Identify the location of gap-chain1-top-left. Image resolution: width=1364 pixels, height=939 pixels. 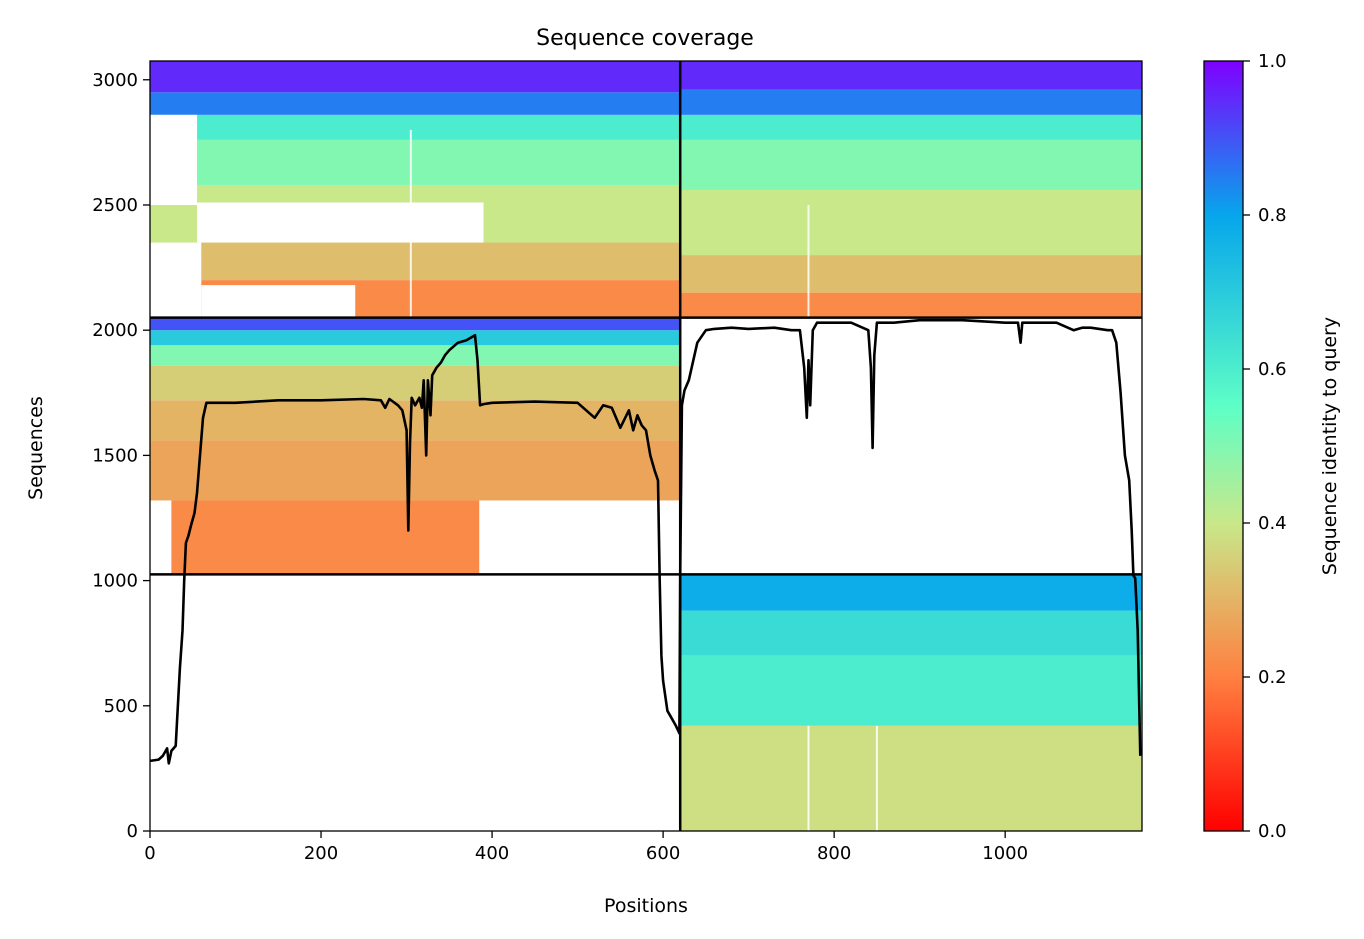
(174, 159).